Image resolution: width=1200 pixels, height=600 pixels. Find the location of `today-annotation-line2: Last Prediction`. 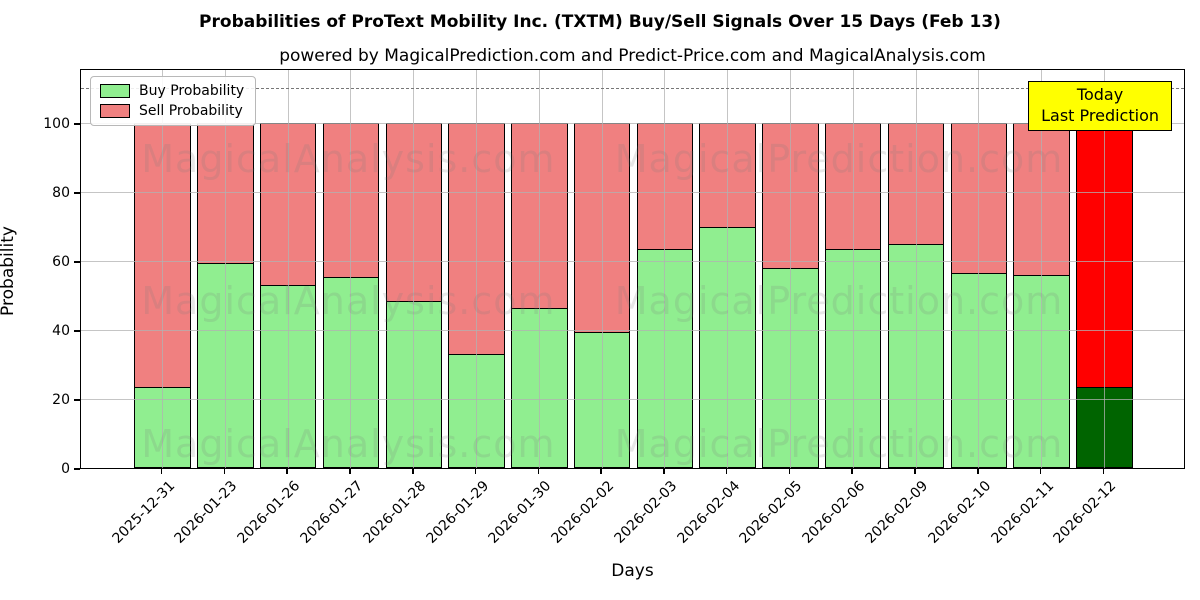

today-annotation-line2: Last Prediction is located at coordinates (1100, 116).